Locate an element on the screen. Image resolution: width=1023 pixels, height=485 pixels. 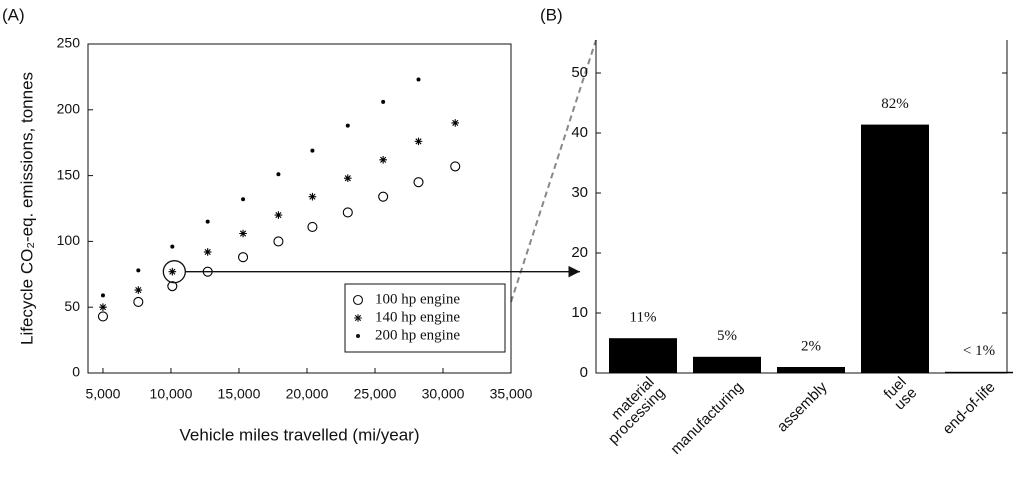
panel-label: (B) is located at coordinates (551, 14).